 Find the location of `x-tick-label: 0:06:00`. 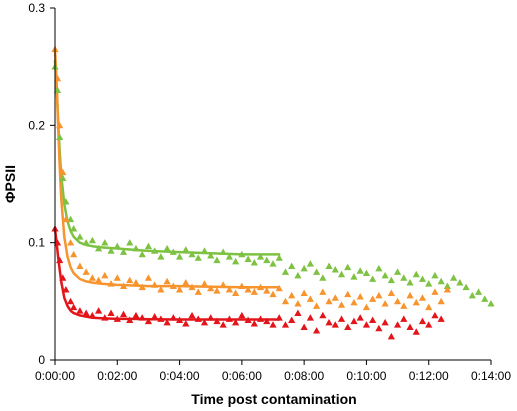

x-tick-label: 0:06:00 is located at coordinates (242, 376).